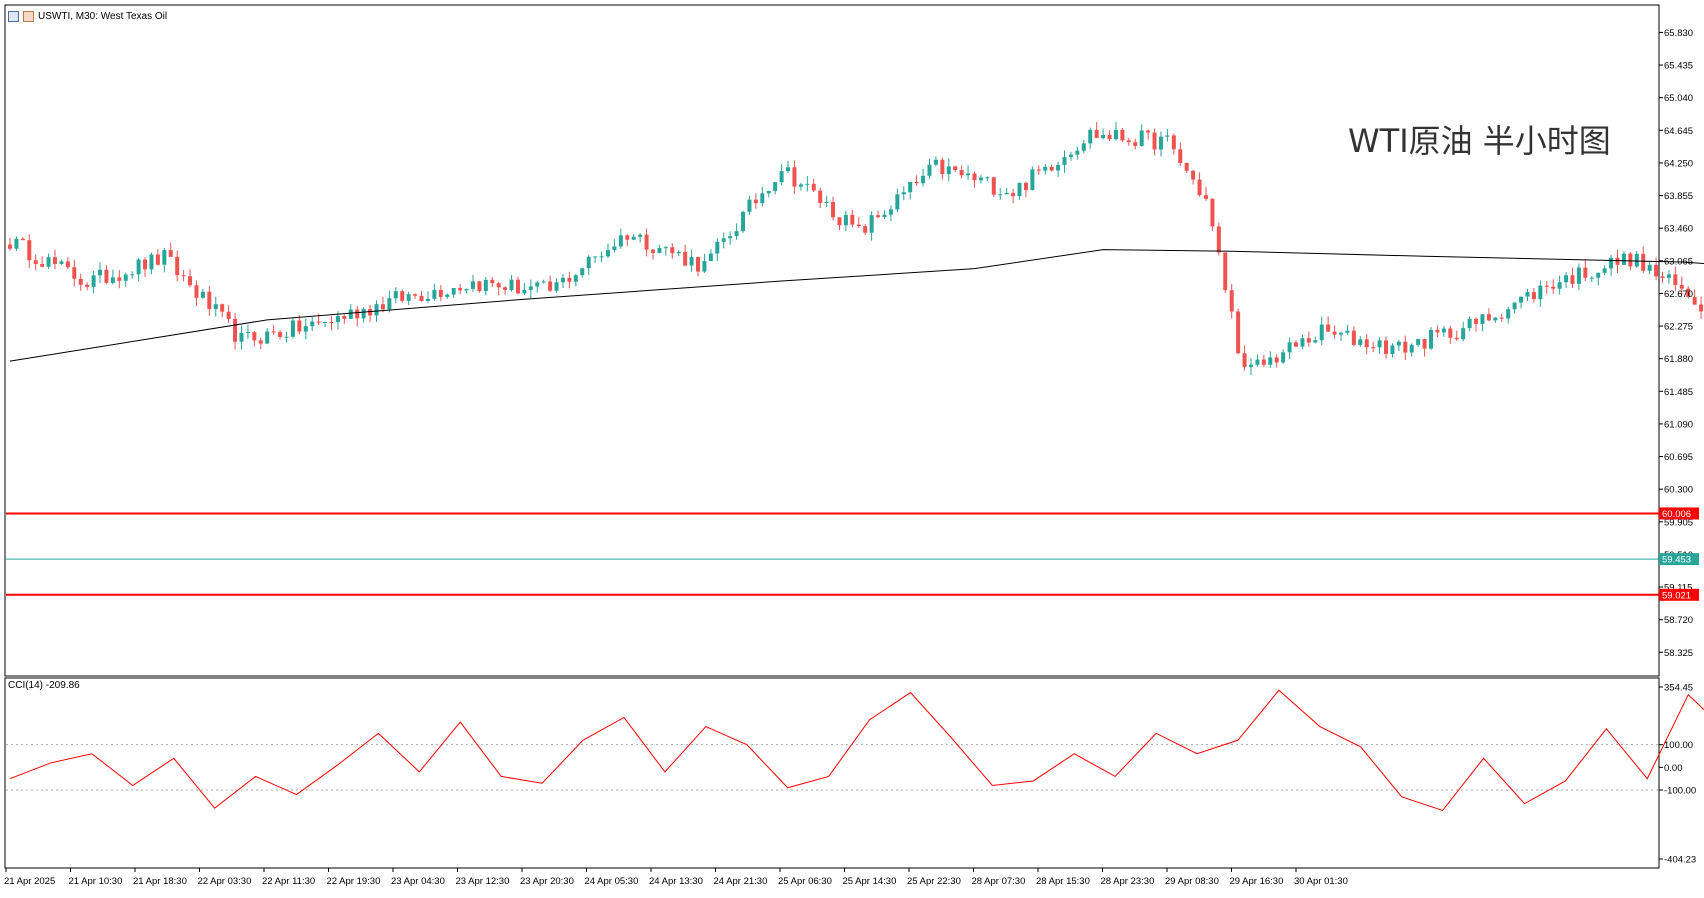 The width and height of the screenshot is (1704, 898). Describe the element at coordinates (1678, 490) in the screenshot. I see `price-tick-label: 60.300` at that location.